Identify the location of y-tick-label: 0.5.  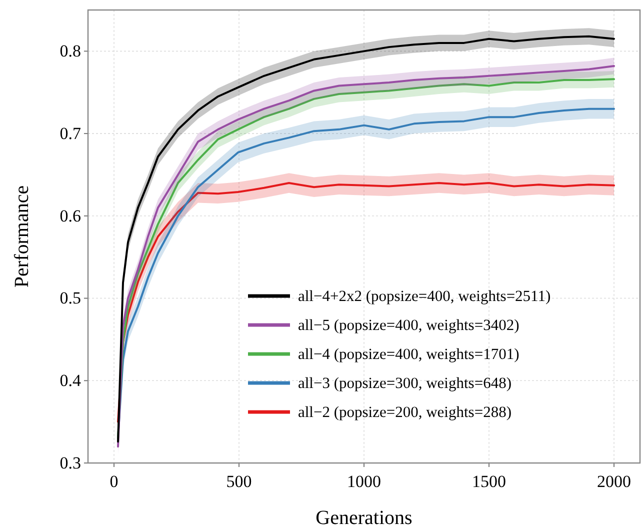
(70, 298).